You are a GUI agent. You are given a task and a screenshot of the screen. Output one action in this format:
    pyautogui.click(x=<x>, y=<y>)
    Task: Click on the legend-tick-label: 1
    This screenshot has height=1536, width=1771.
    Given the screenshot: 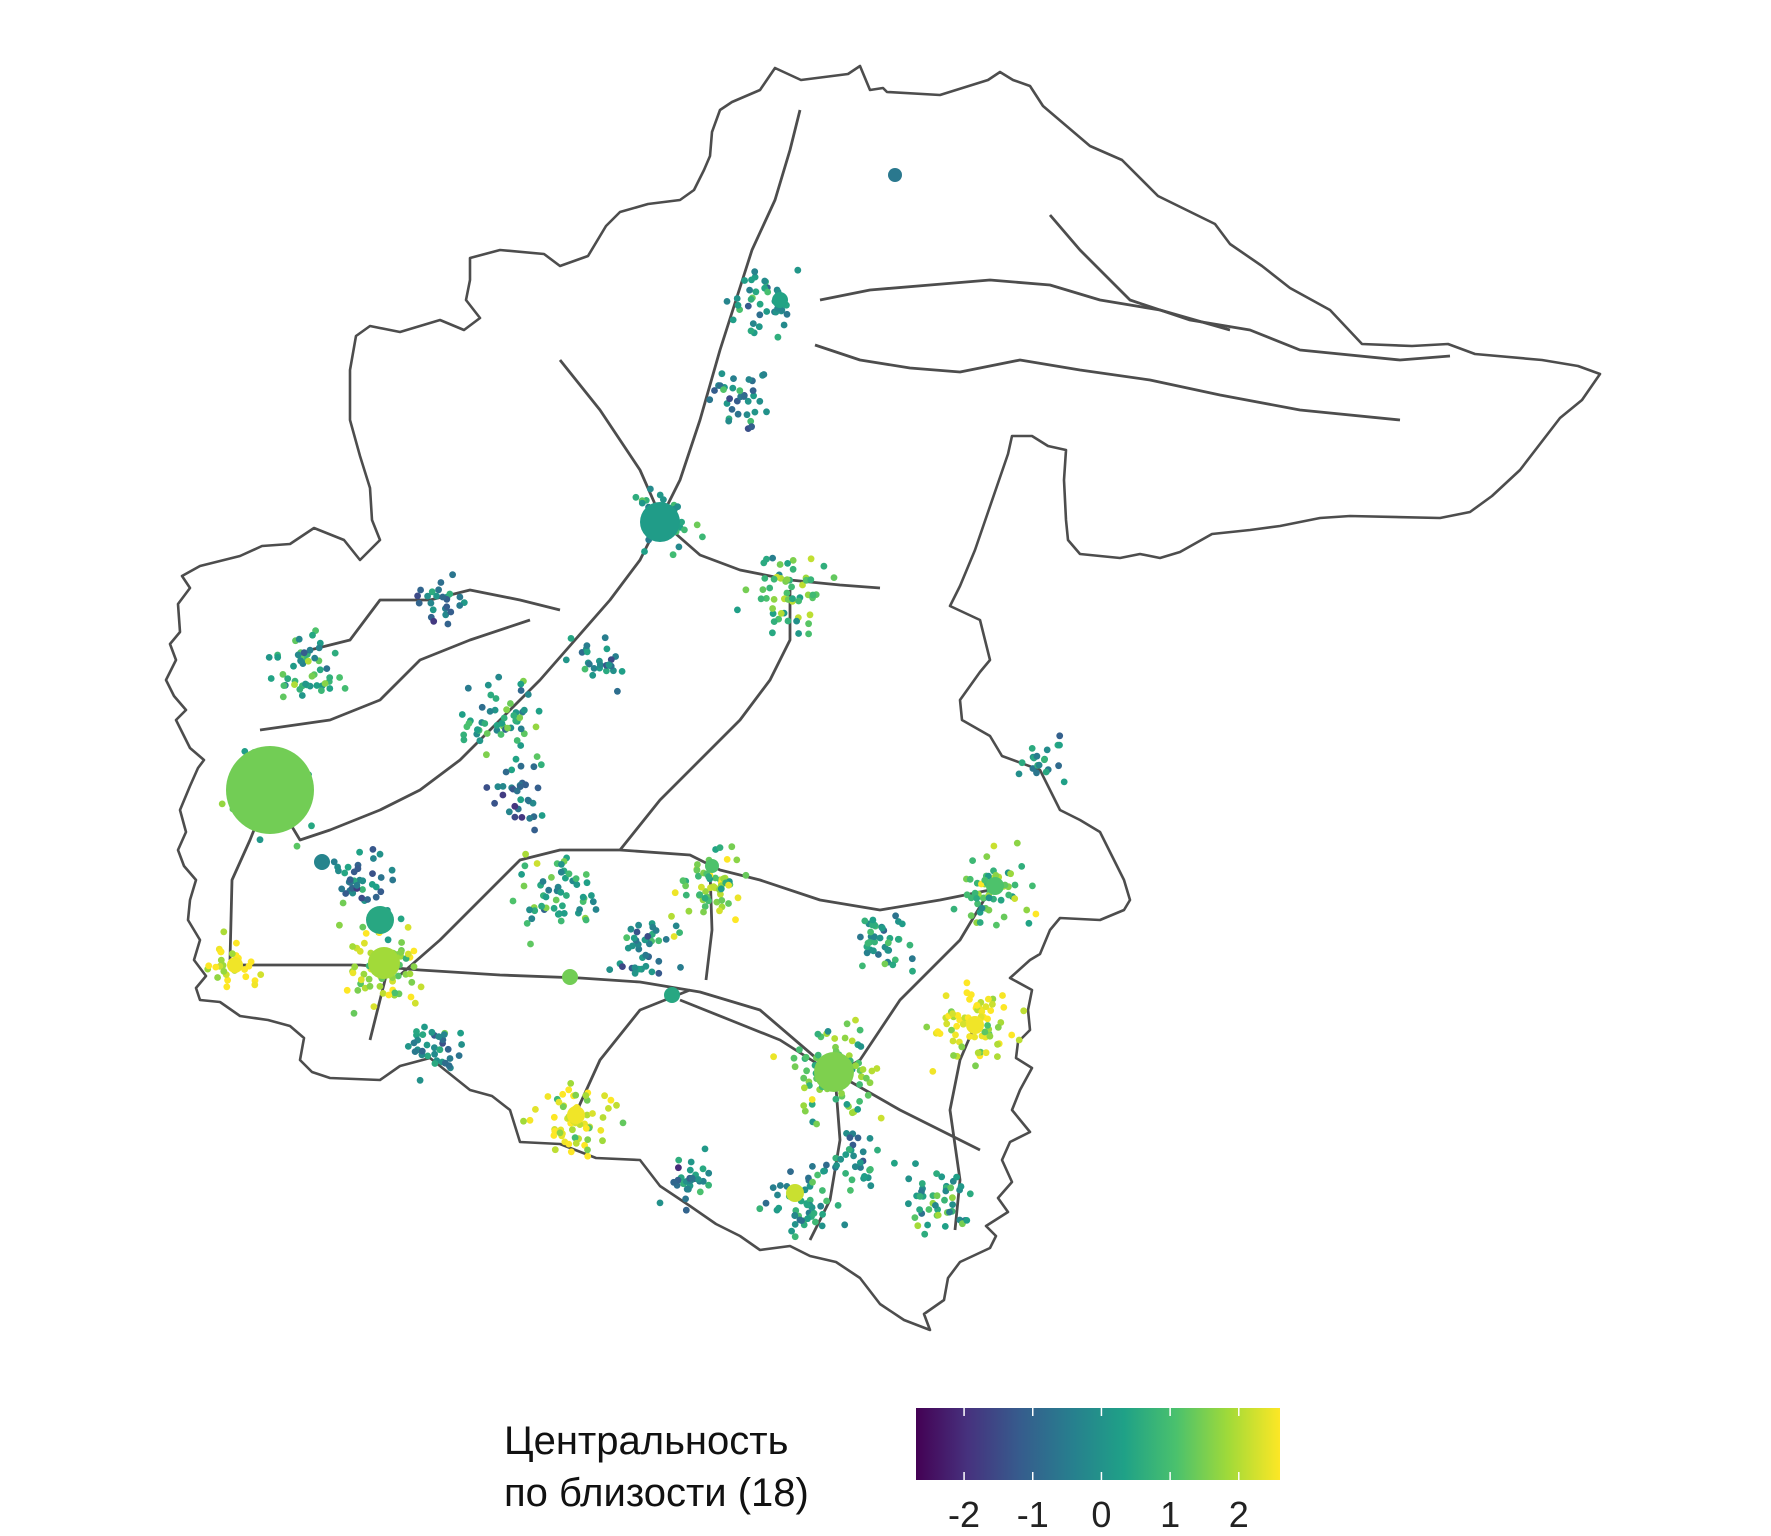 What is the action you would take?
    pyautogui.click(x=1170, y=1514)
    